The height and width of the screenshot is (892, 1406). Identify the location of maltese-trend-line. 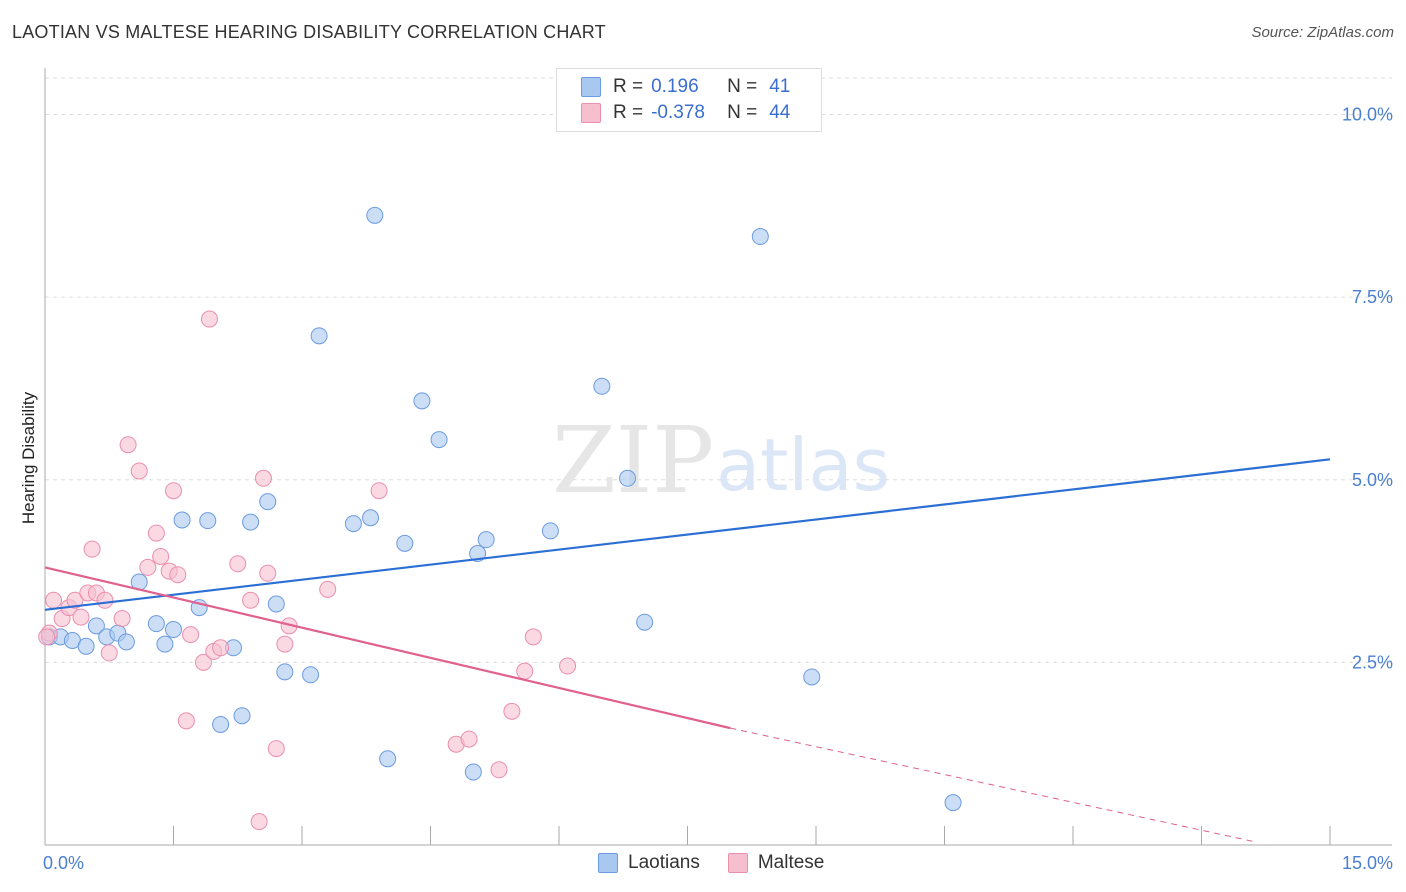
(387, 648).